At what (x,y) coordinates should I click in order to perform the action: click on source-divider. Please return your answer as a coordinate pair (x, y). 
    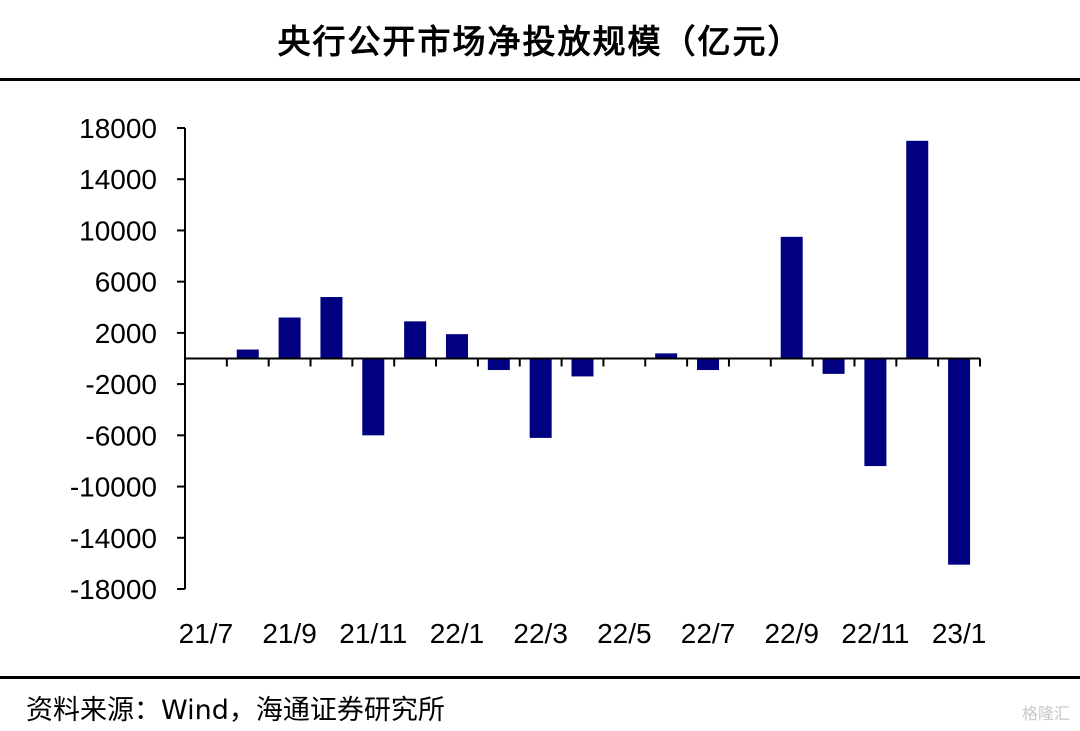
    Looking at the image, I should click on (540, 677).